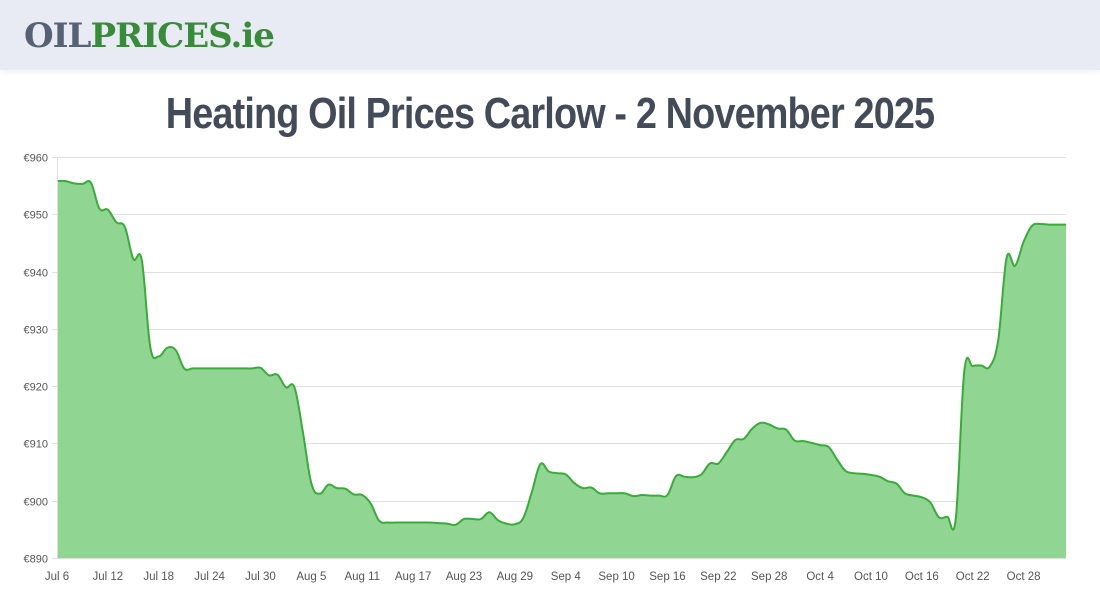  Describe the element at coordinates (769, 577) in the screenshot. I see `x-tick-label: Sep 28` at that location.